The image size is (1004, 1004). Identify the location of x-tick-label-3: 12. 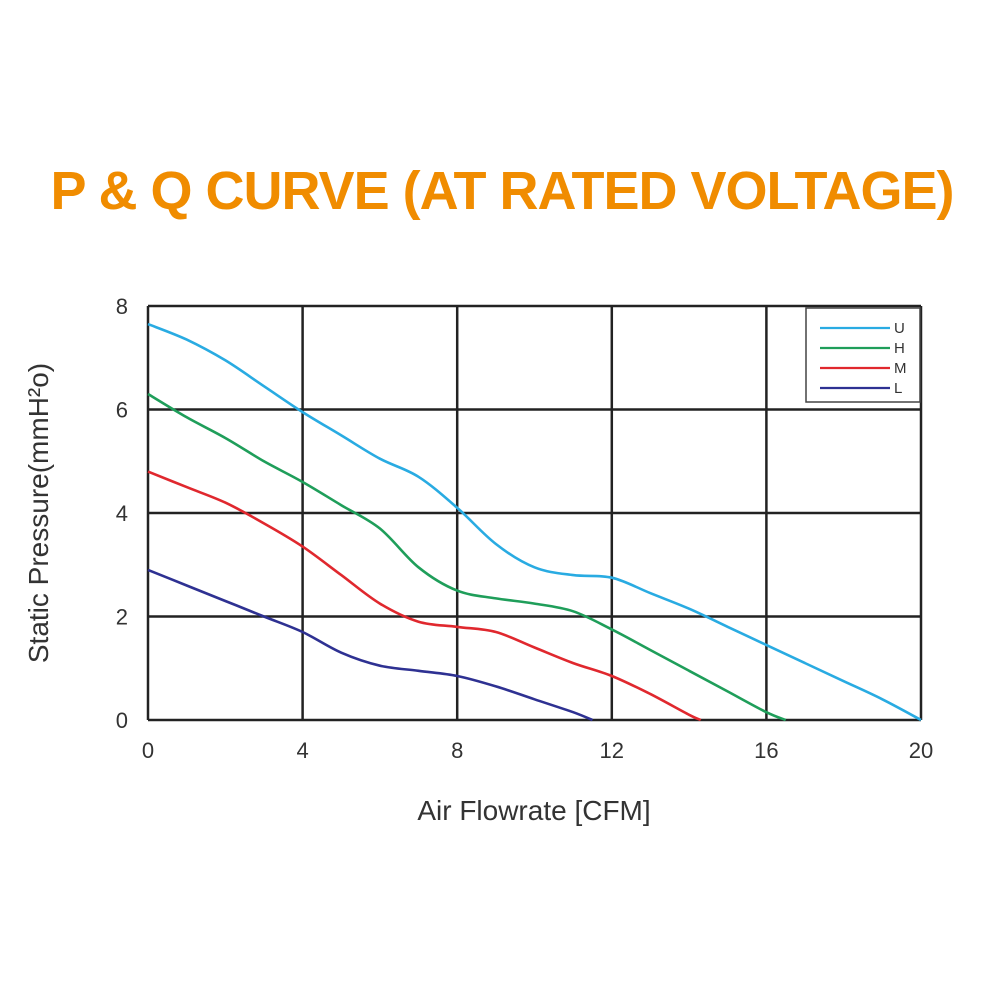
(612, 750).